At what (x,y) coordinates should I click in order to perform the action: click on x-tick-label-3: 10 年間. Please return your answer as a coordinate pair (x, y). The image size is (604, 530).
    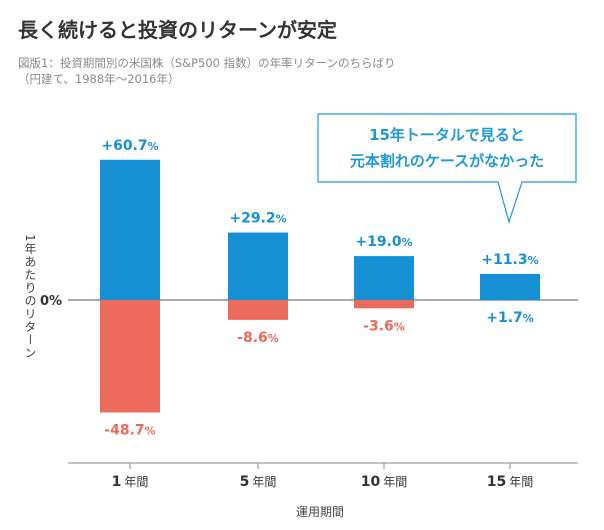
    Looking at the image, I should click on (384, 482).